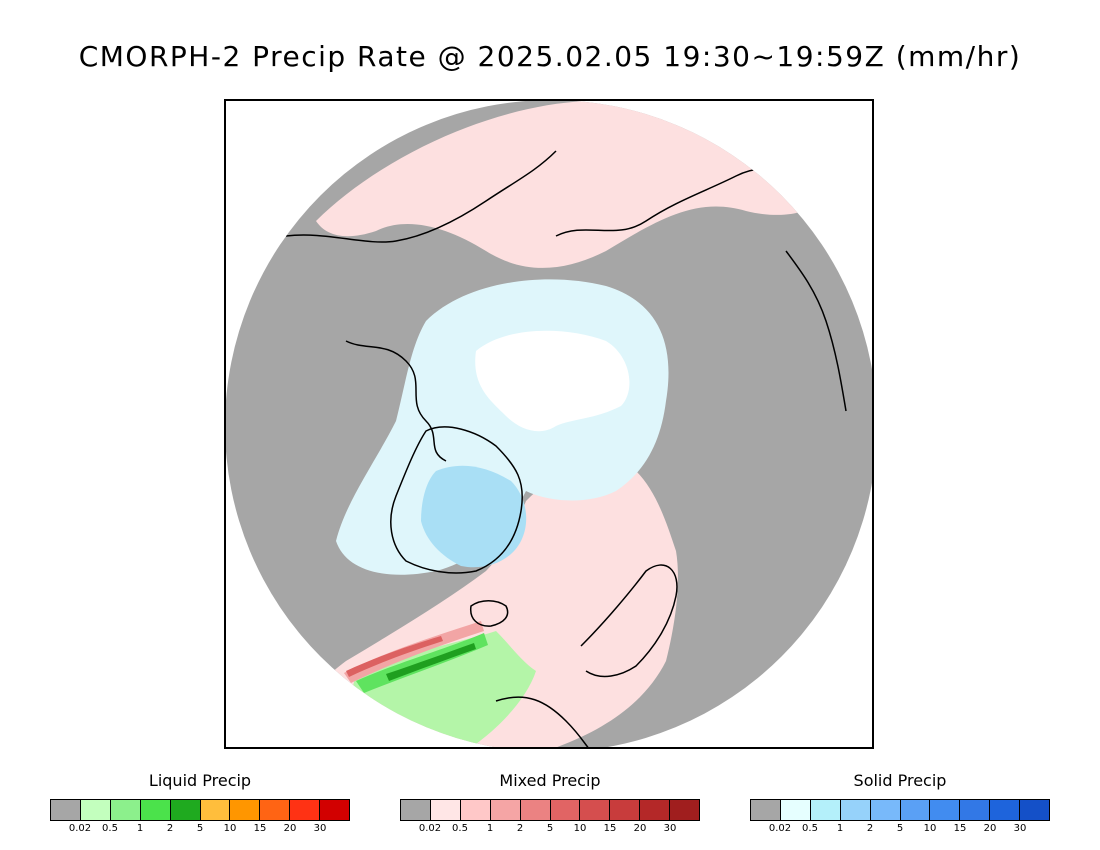  I want to click on liquid-precip-tick-label: 15, so click(260, 828).